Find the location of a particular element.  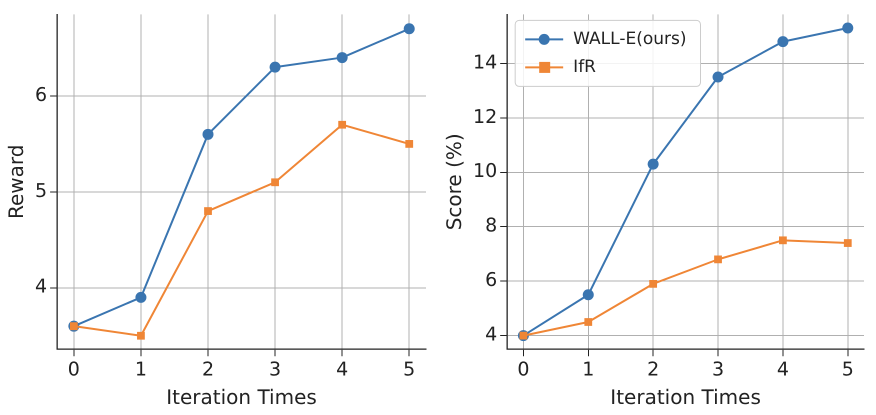

y-axis-title: Score (%) is located at coordinates (454, 181).